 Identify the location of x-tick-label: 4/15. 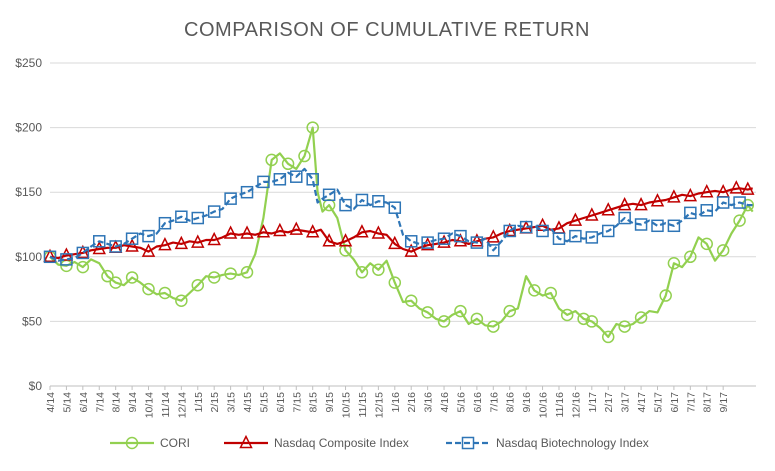
(248, 402).